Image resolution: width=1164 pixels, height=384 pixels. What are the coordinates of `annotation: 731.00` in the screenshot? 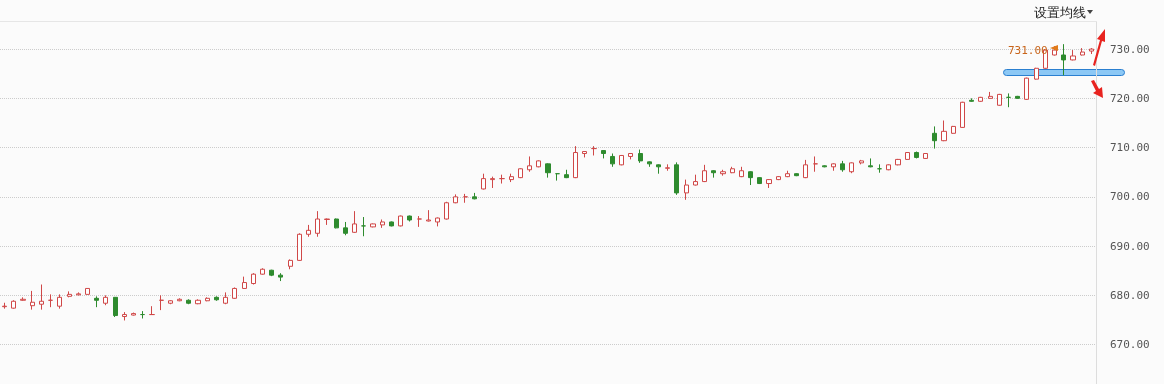 It's located at (1028, 50).